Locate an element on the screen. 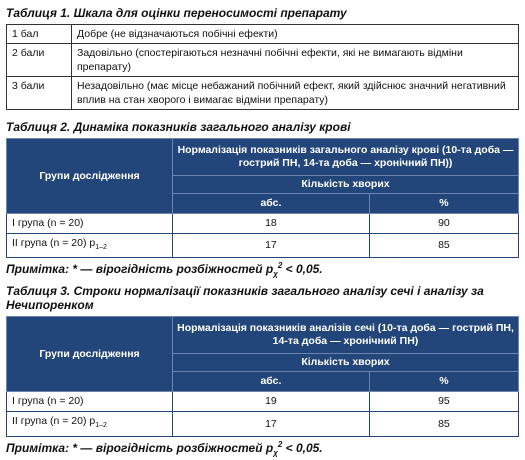  cell: Добре (не відзначаються побічні ефекти) is located at coordinates (295, 34).